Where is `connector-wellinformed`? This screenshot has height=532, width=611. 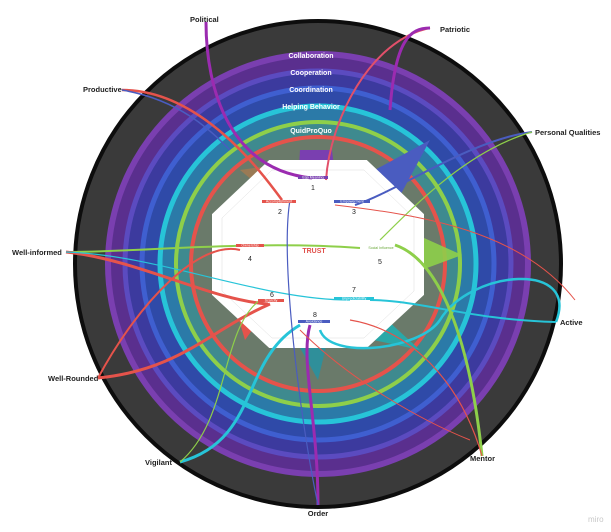 connector-wellinformed is located at coordinates (213, 248).